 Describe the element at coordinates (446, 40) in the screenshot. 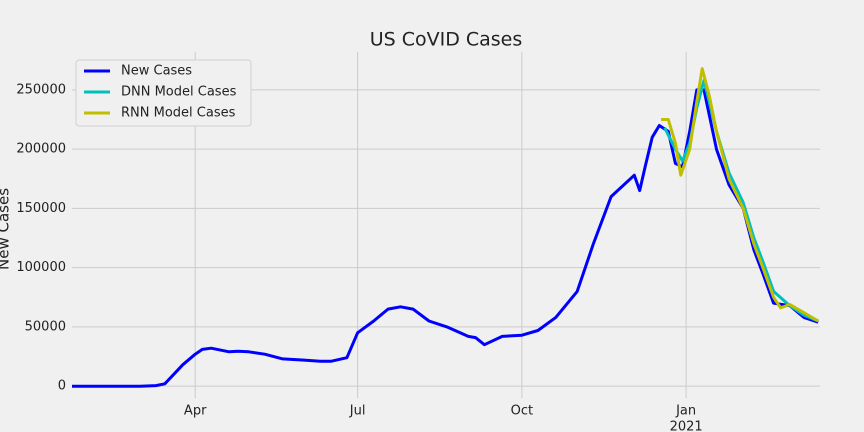

I see `chart-title: US CoVID Cases` at that location.